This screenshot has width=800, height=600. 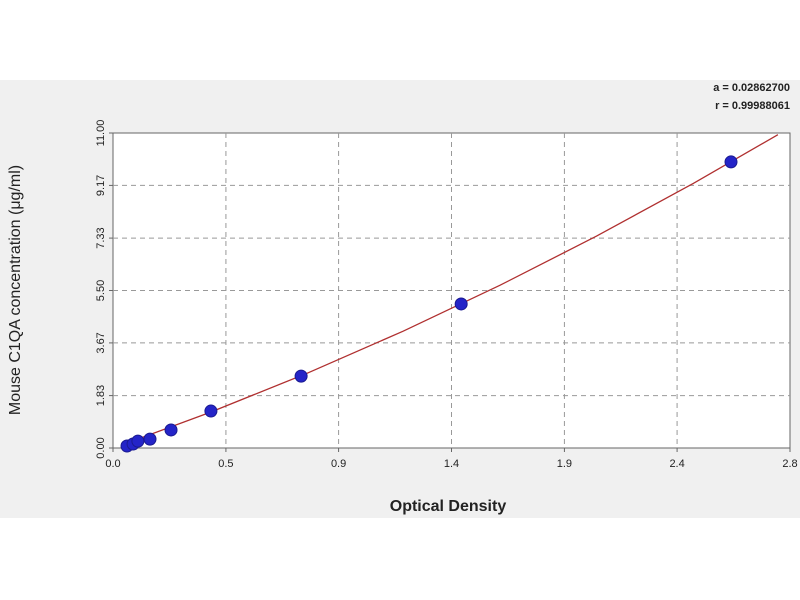 I want to click on annotation: r = 0.99988061, so click(x=752, y=106).